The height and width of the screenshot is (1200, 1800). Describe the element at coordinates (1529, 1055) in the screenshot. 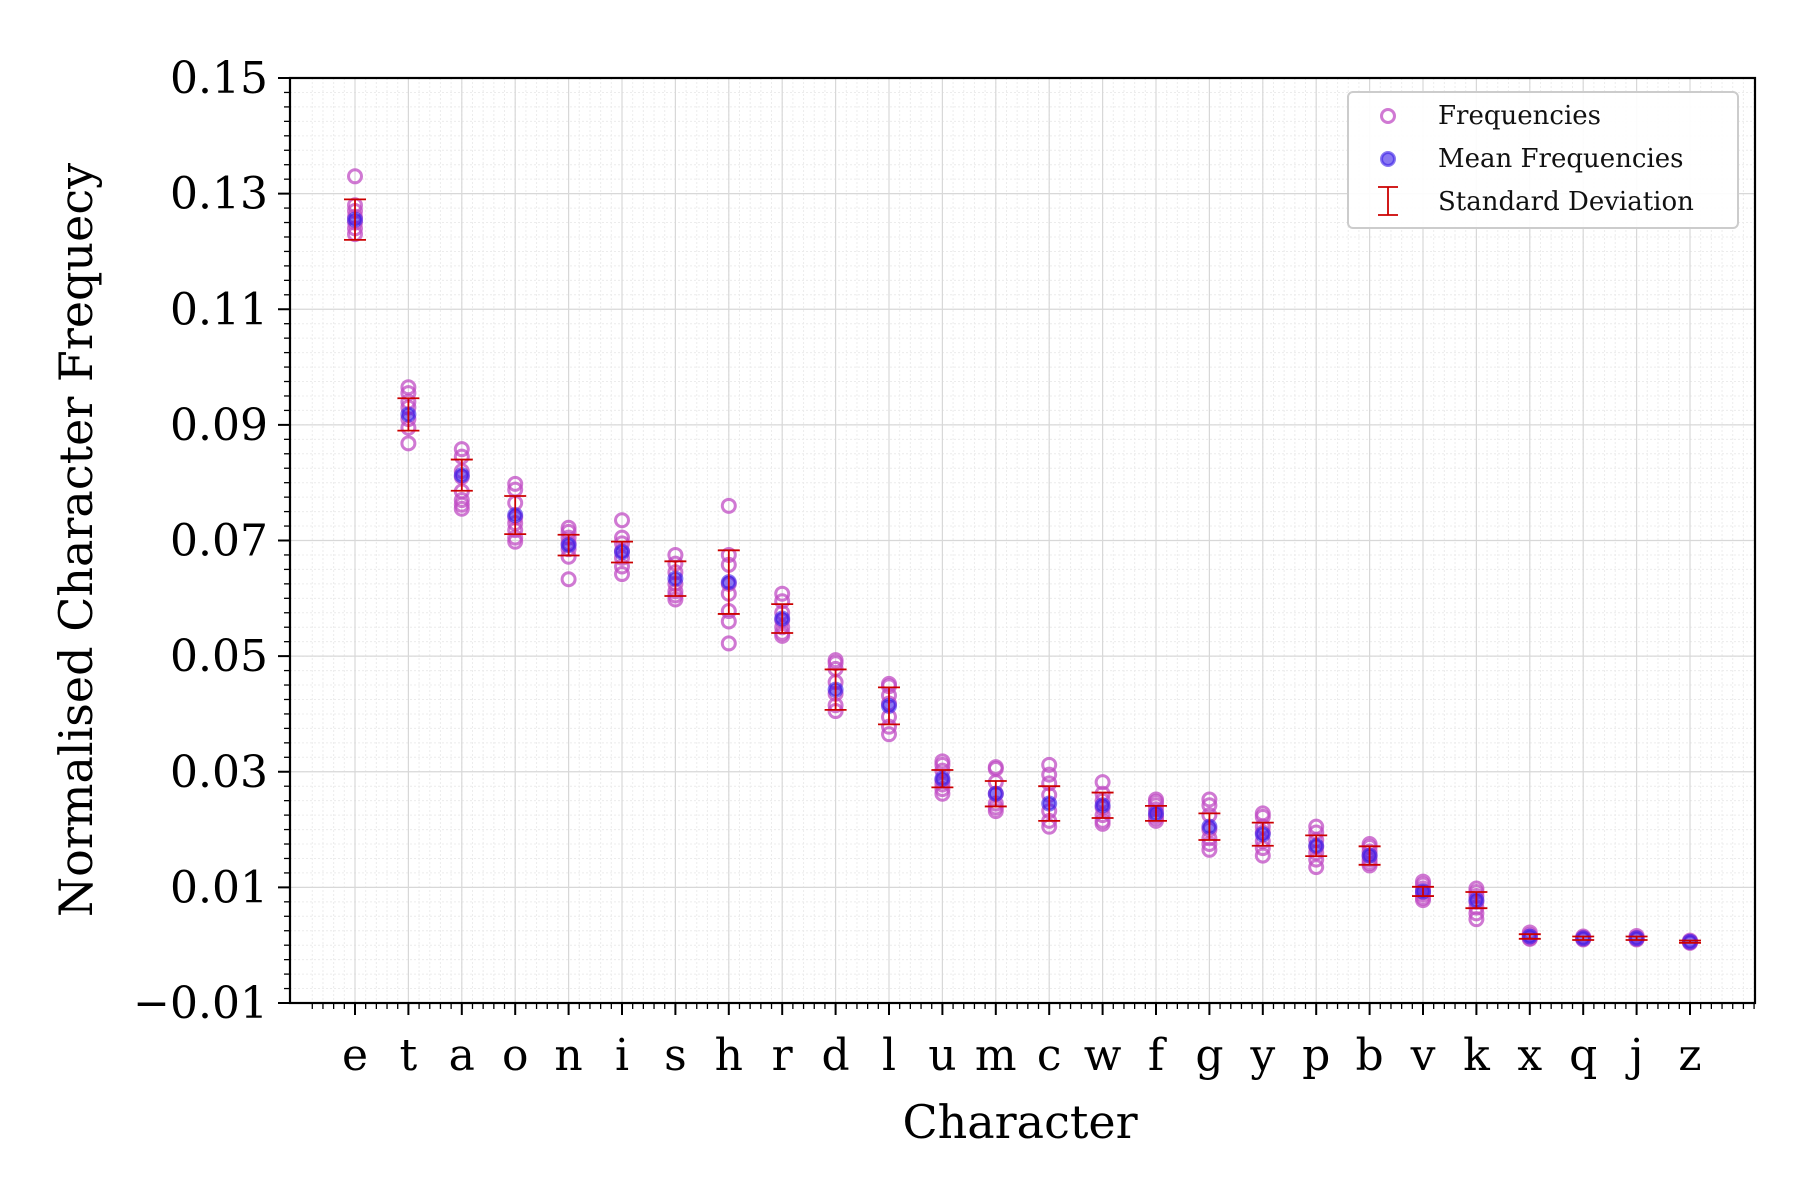

I see `x-tick-label: x` at that location.